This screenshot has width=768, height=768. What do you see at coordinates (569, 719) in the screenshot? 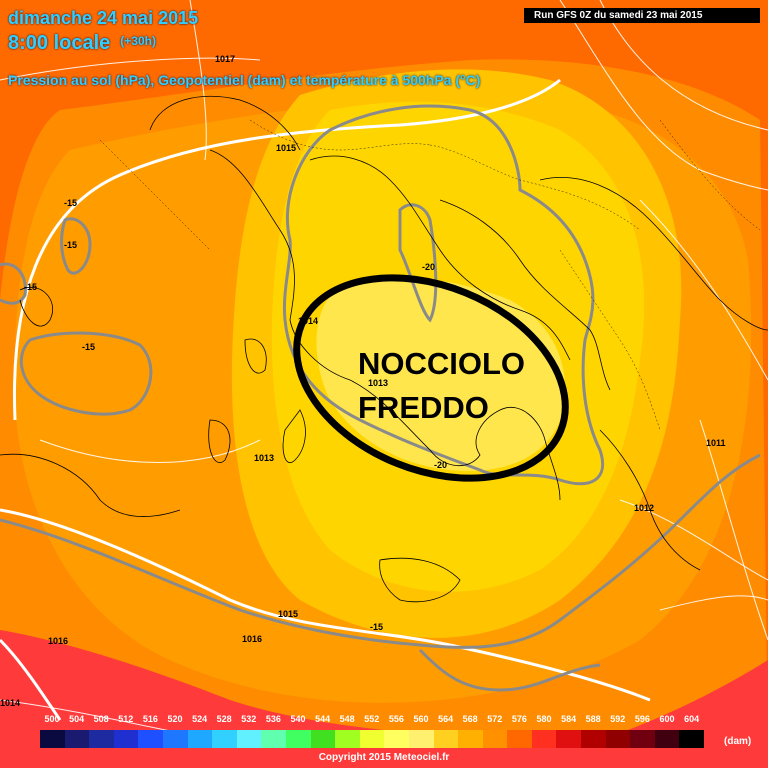
I see `scale-tick-label: 584` at bounding box center [569, 719].